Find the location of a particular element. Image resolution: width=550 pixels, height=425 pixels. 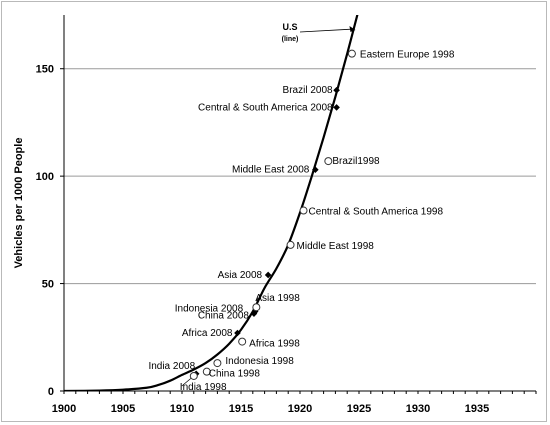

point-eastern-europe-1998 is located at coordinates (351, 53).